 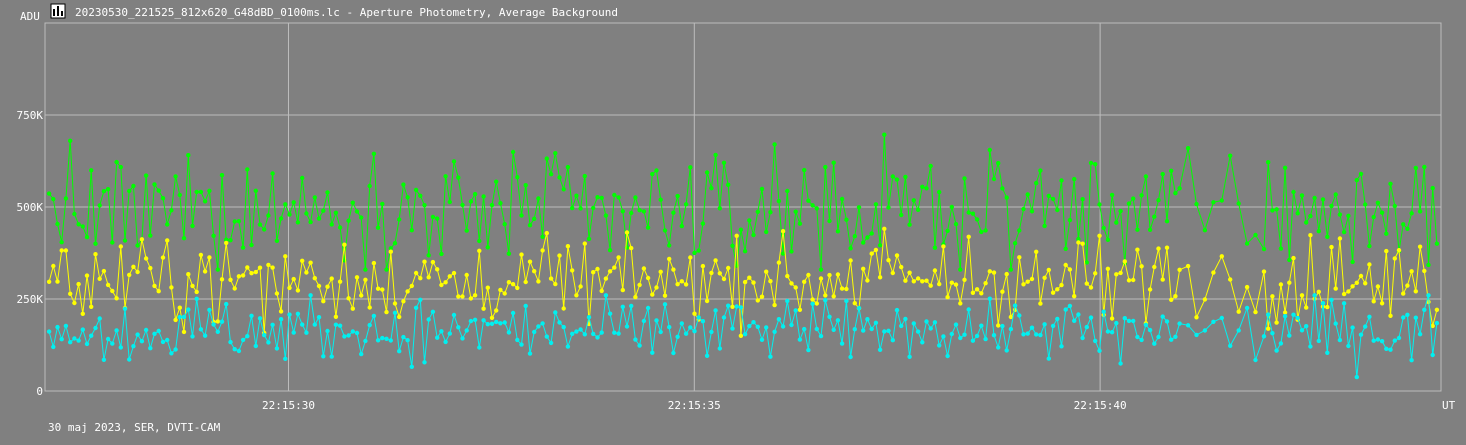 I want to click on y-tick-label: 250K, so click(x=30, y=299).